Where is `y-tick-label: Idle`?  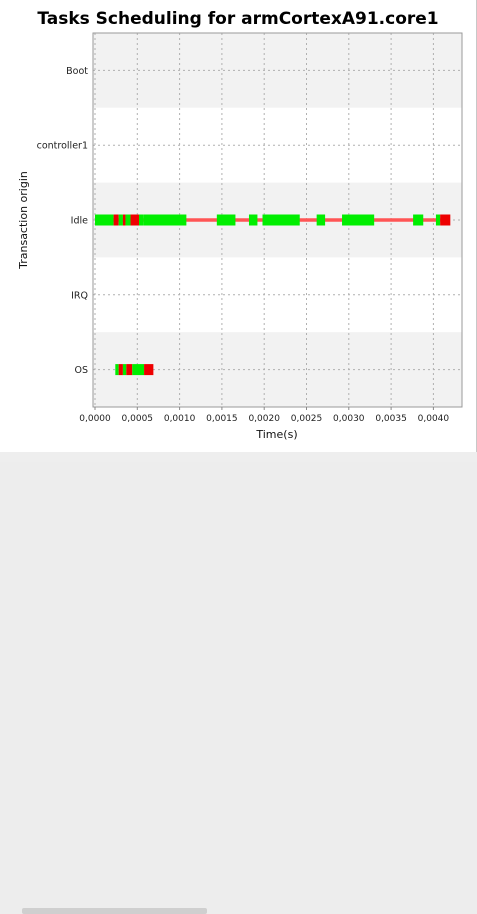
y-tick-label: Idle is located at coordinates (79, 221).